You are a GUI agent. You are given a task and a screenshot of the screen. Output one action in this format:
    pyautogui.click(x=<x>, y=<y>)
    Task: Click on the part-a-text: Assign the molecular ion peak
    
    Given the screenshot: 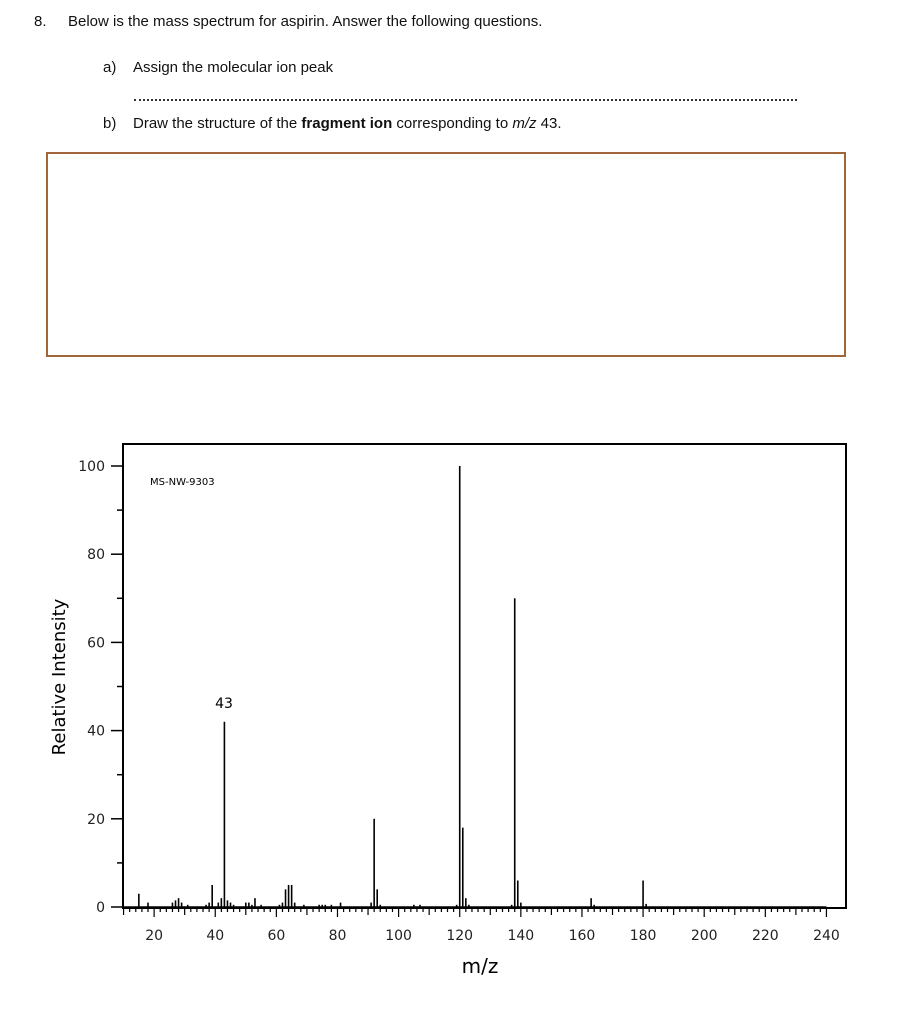 What is the action you would take?
    pyautogui.click(x=233, y=67)
    